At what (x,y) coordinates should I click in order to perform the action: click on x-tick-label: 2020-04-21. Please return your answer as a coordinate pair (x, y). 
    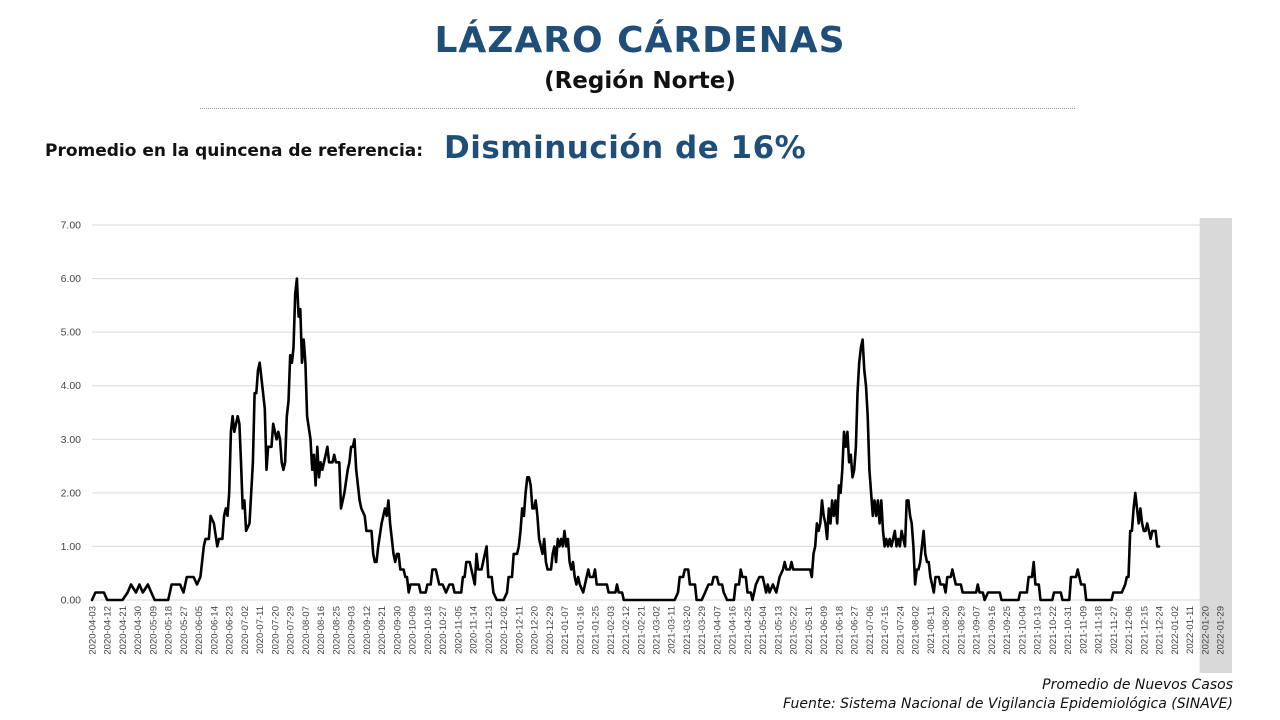
    Looking at the image, I should click on (123, 630).